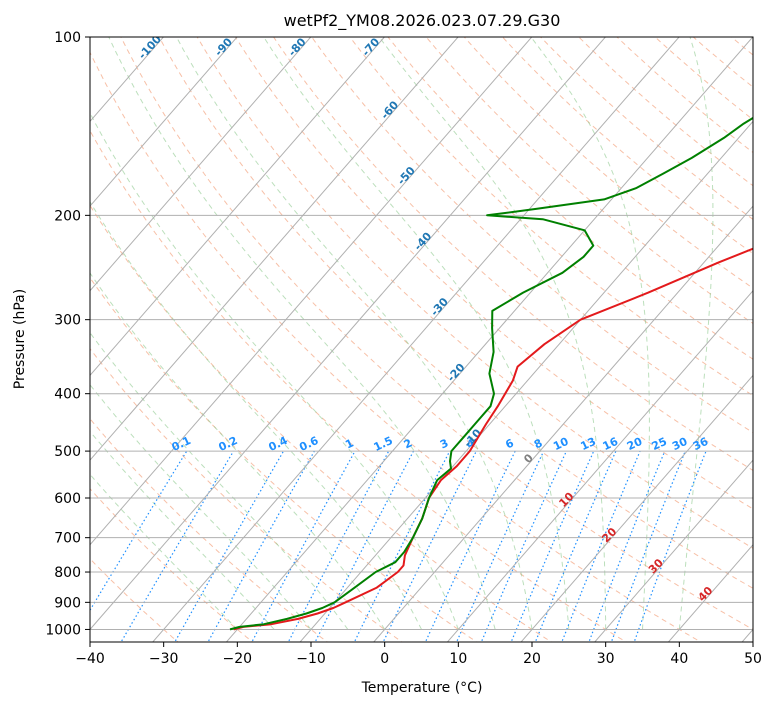 Image resolution: width=775 pixels, height=708 pixels. Describe the element at coordinates (67, 452) in the screenshot. I see `y-tick-label: 500` at that location.